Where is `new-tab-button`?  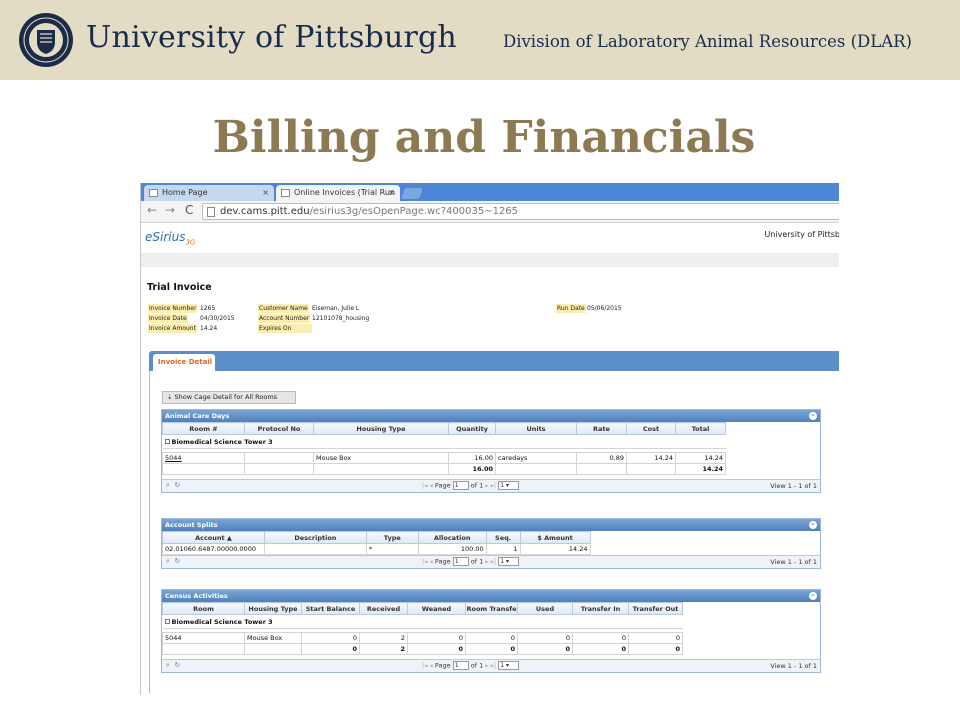 new-tab-button is located at coordinates (412, 193).